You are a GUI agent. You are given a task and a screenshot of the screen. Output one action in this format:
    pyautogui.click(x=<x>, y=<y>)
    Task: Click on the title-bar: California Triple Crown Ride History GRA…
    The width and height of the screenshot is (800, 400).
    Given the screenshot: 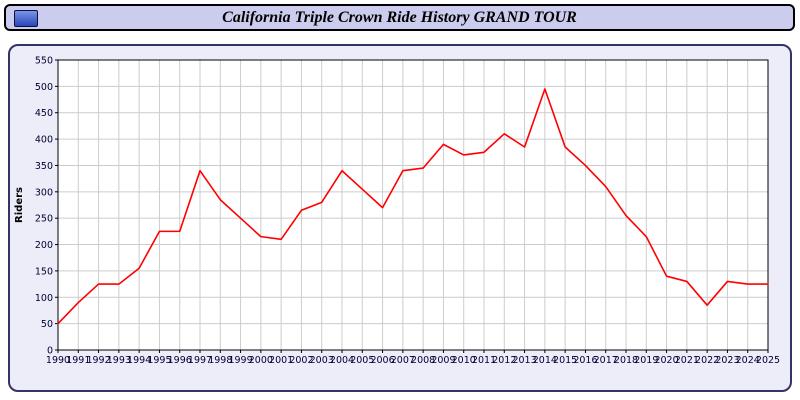 What is the action you would take?
    pyautogui.click(x=399, y=17)
    